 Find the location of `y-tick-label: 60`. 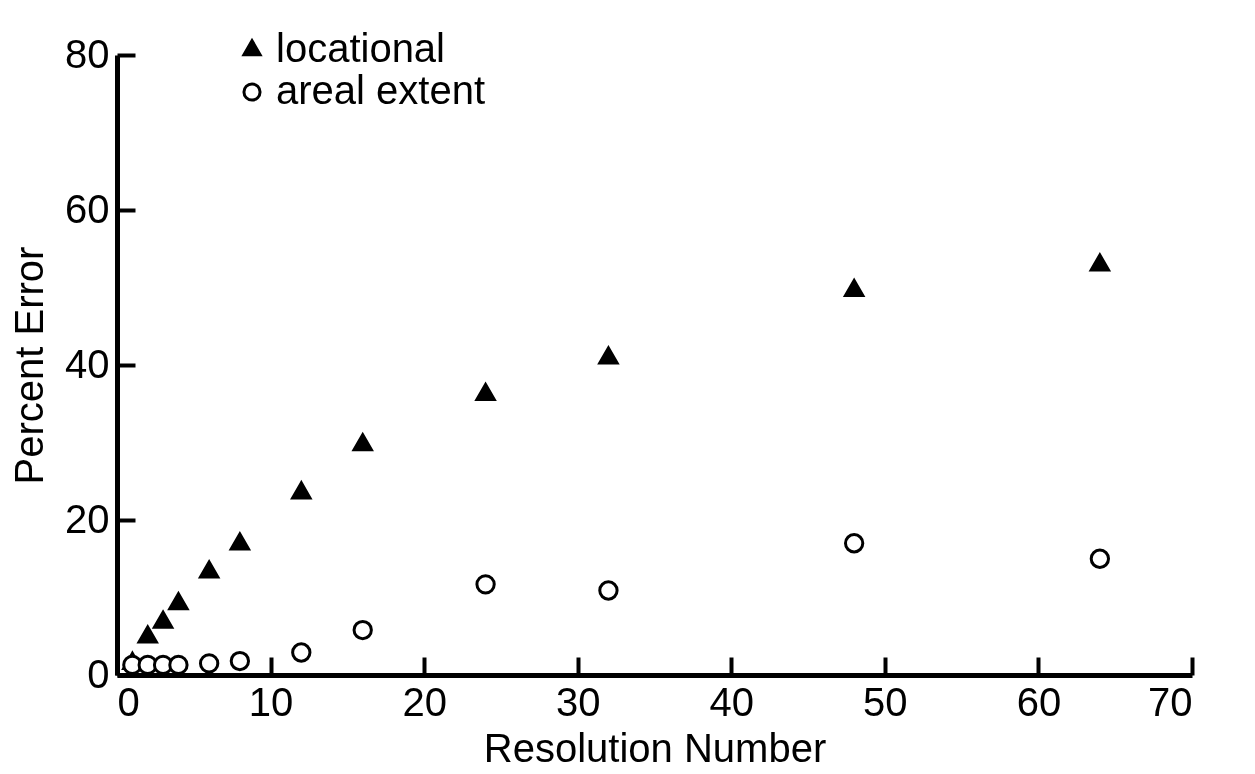

y-tick-label: 60 is located at coordinates (87, 208).